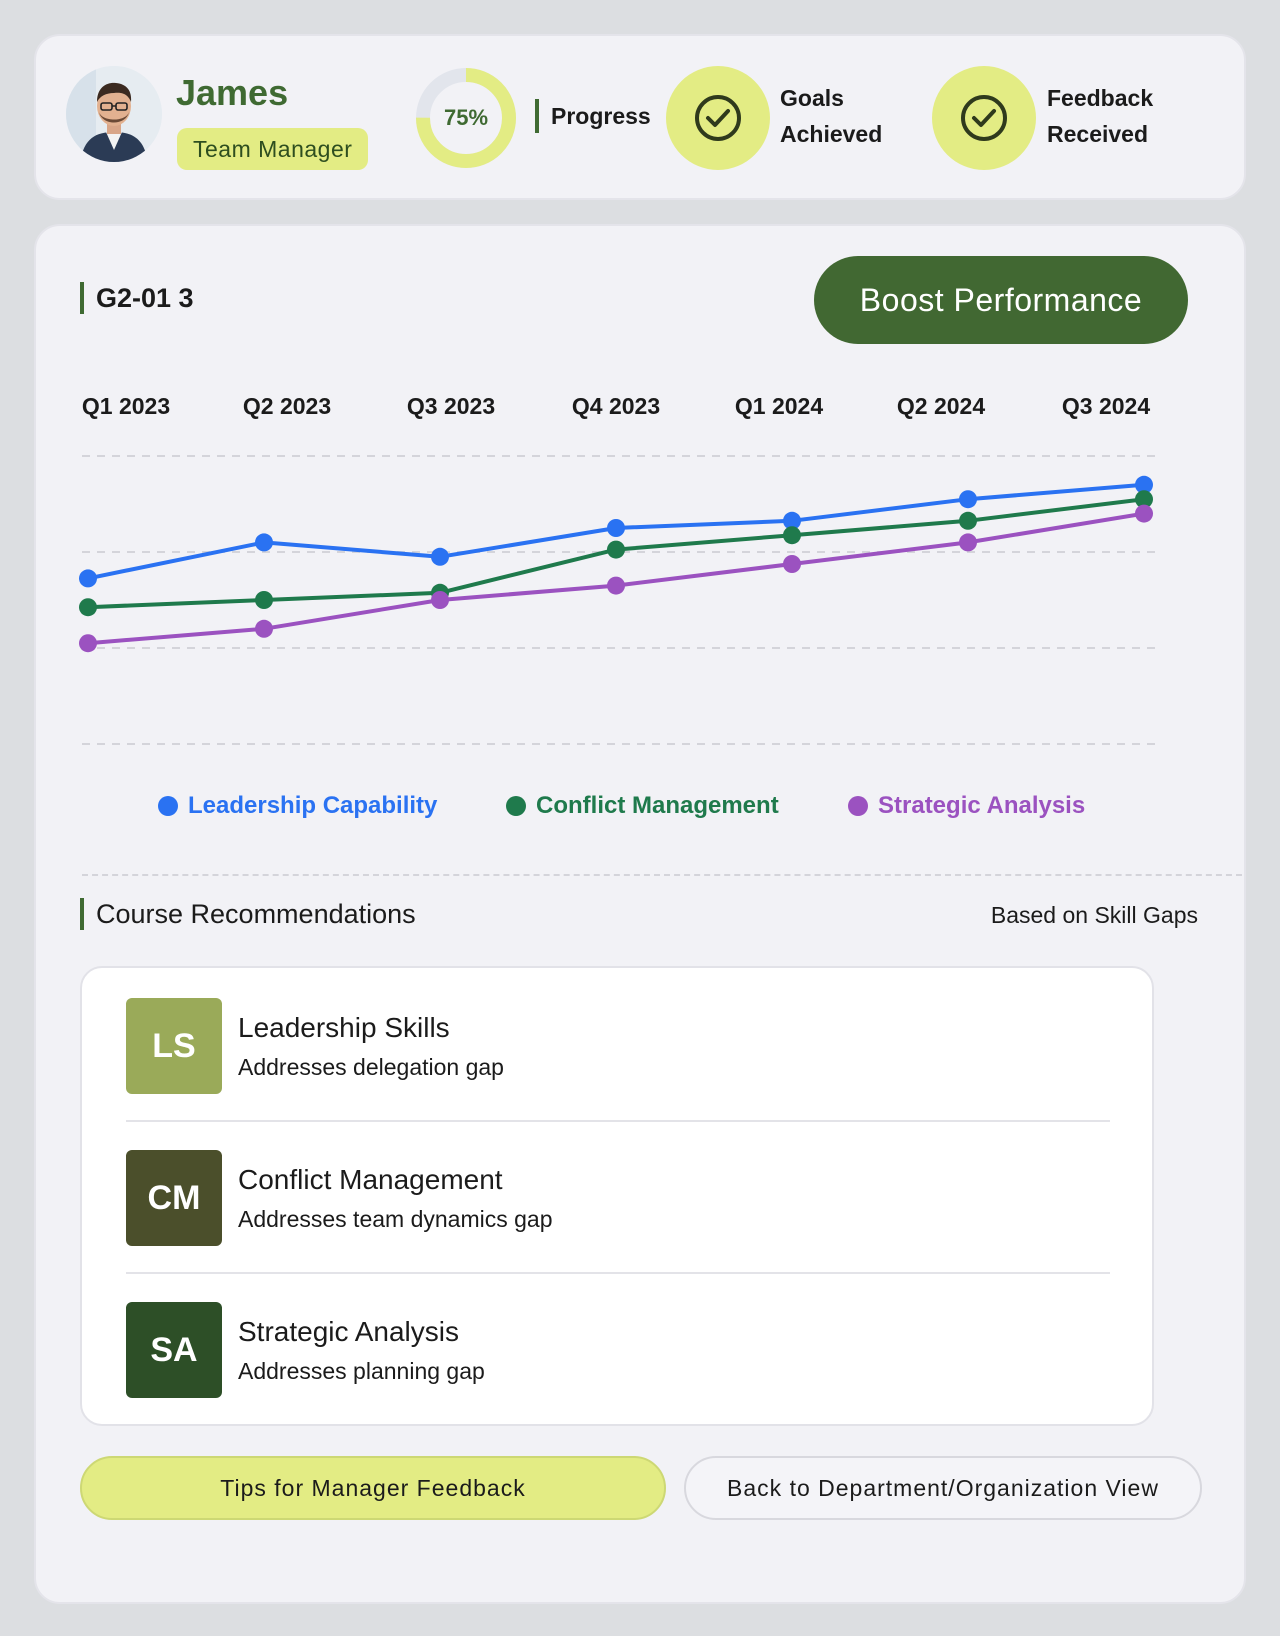 Image resolution: width=1280 pixels, height=1636 pixels. Describe the element at coordinates (941, 406) in the screenshot. I see `x-tick-label: Q2 2024` at that location.